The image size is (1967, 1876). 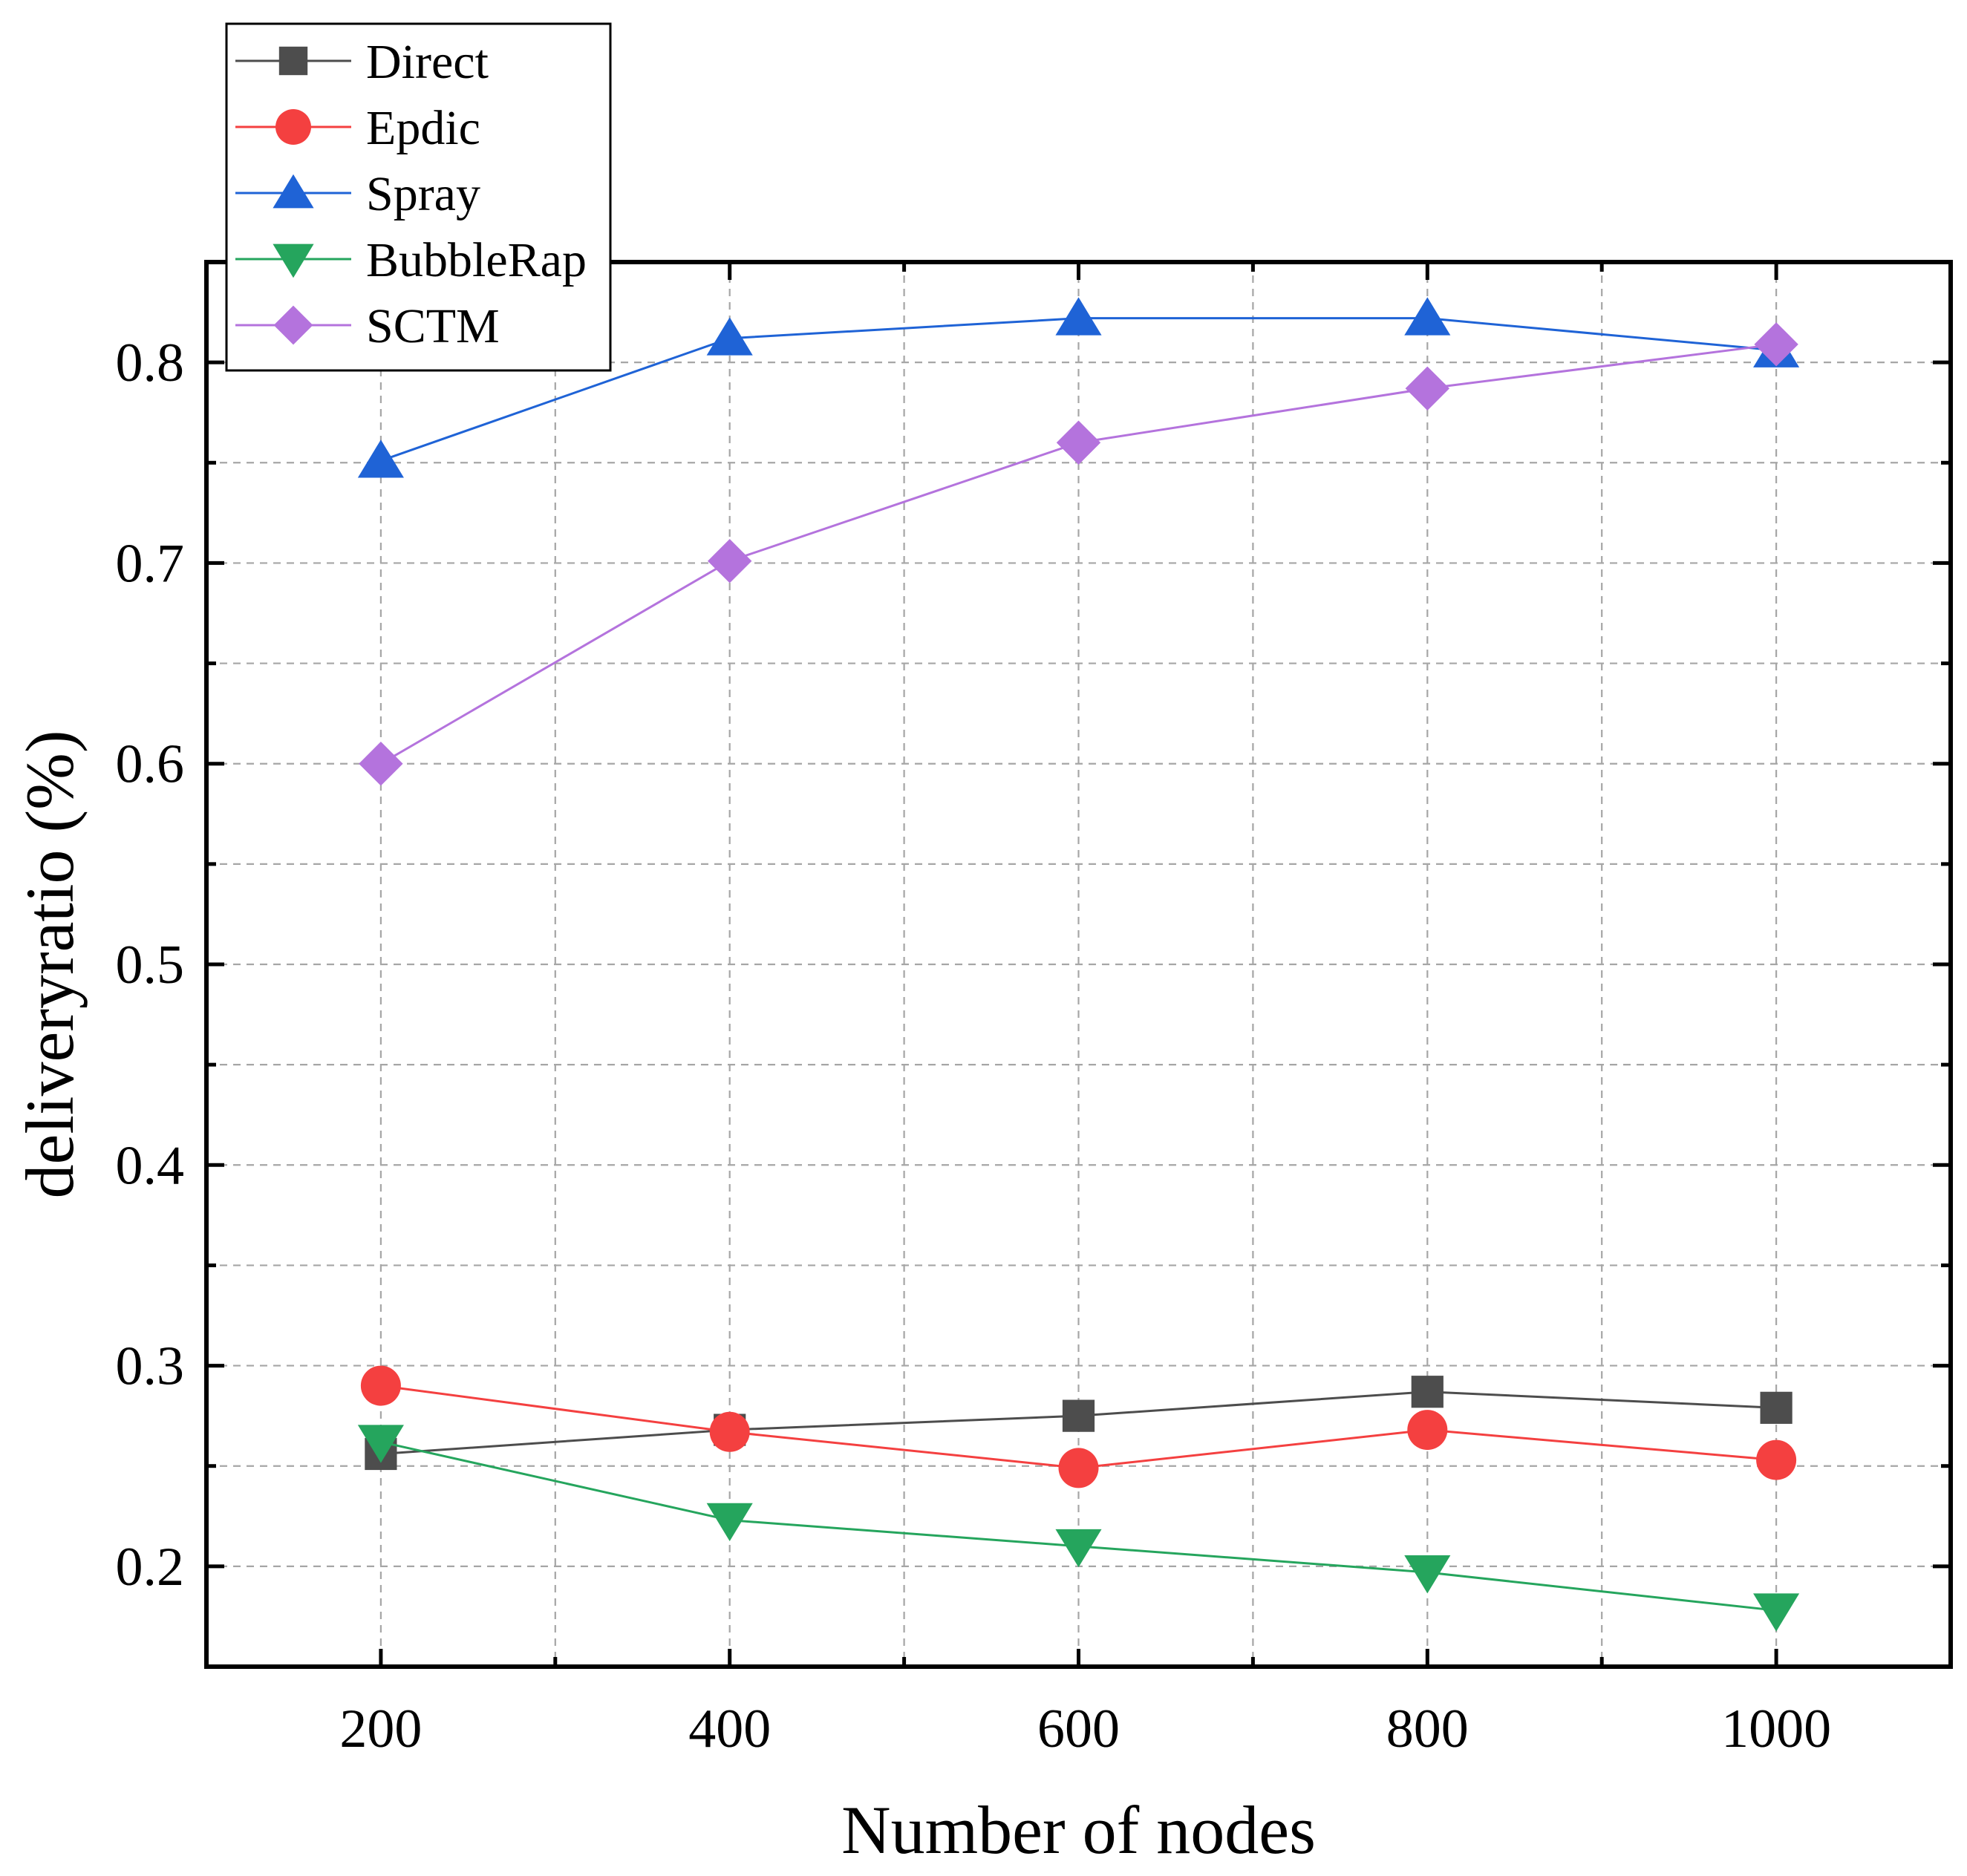 What do you see at coordinates (293, 61) in the screenshot?
I see `legend-marker-direct` at bounding box center [293, 61].